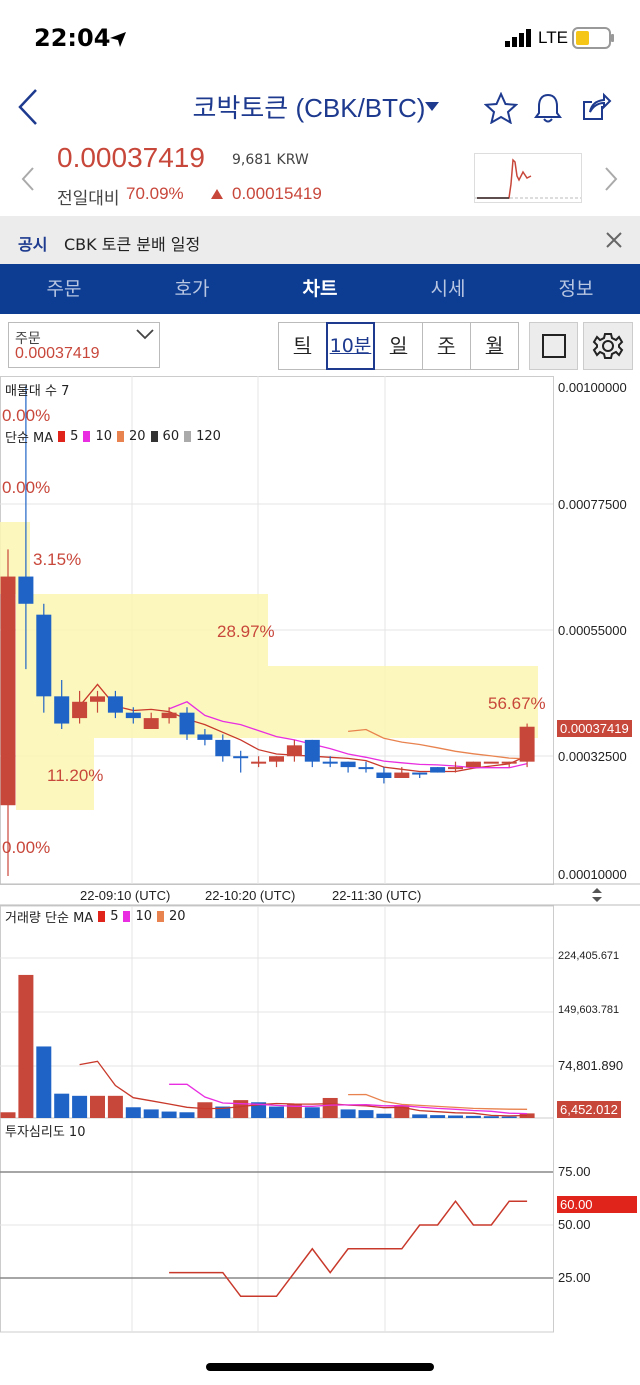 Image resolution: width=640 pixels, height=1385 pixels. I want to click on period-selector: 틱 10분 일 주 월, so click(398, 346).